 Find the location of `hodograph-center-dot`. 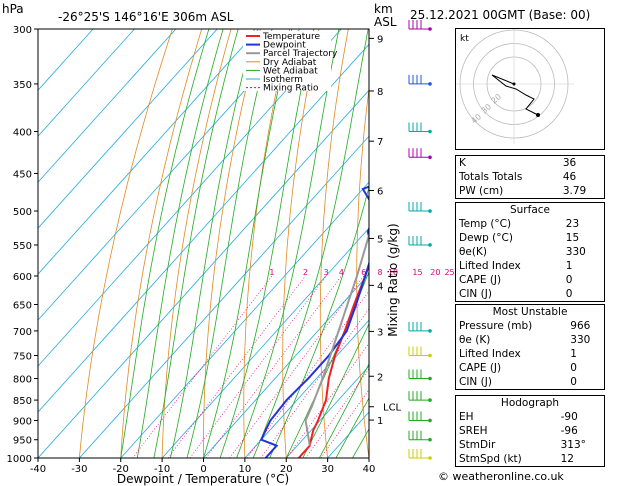

hodograph-center-dot is located at coordinates (514, 84).